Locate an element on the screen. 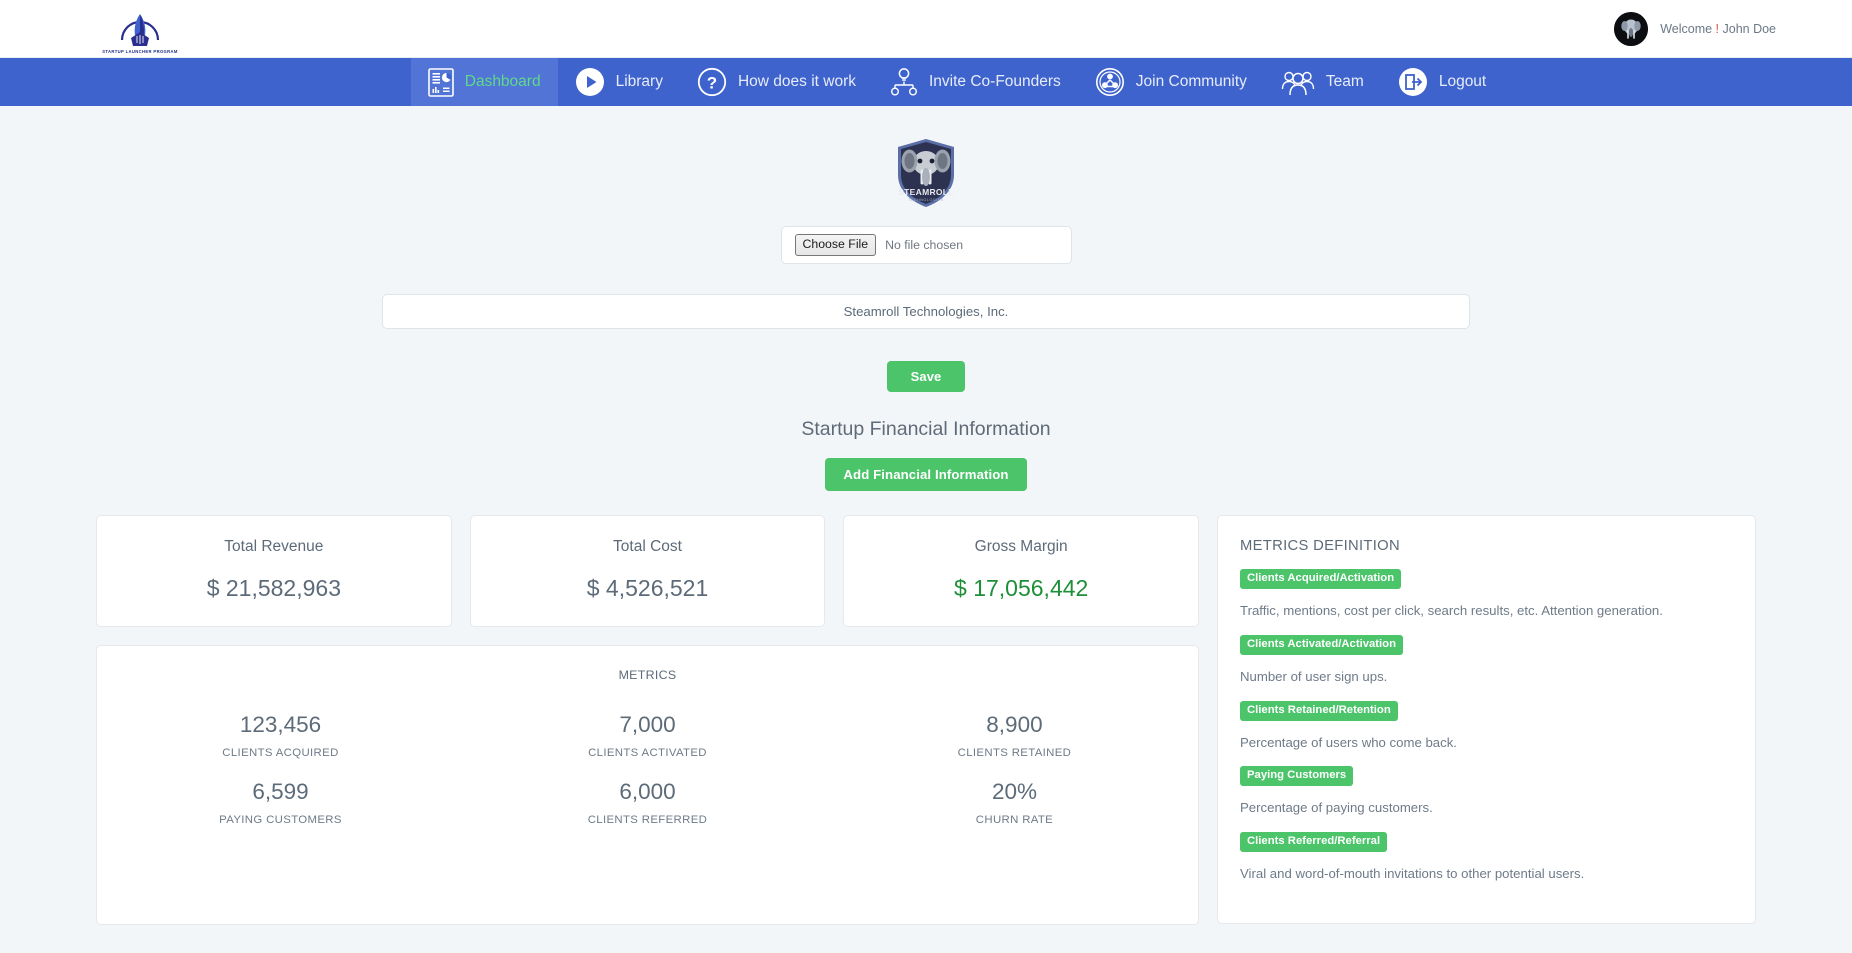 Image resolution: width=1852 pixels, height=953 pixels. metric-clients-referred: 6,000 CLIENTS REFERRED is located at coordinates (647, 804).